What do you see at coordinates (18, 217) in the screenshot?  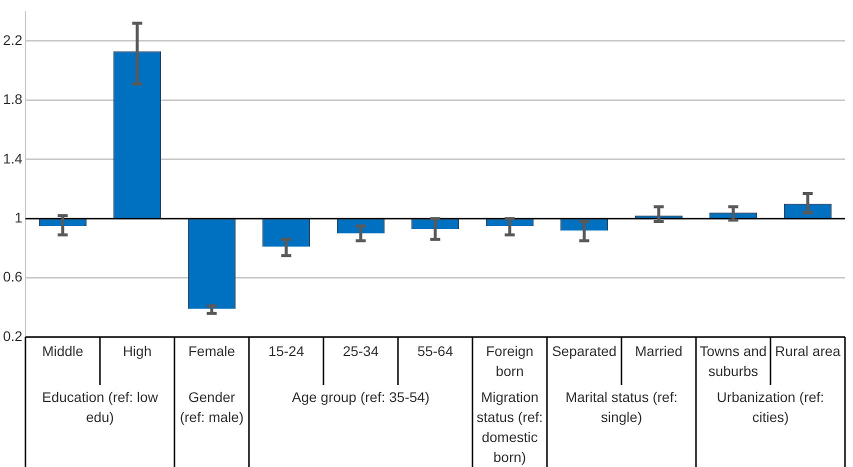 I see `y-tick-label: 1` at bounding box center [18, 217].